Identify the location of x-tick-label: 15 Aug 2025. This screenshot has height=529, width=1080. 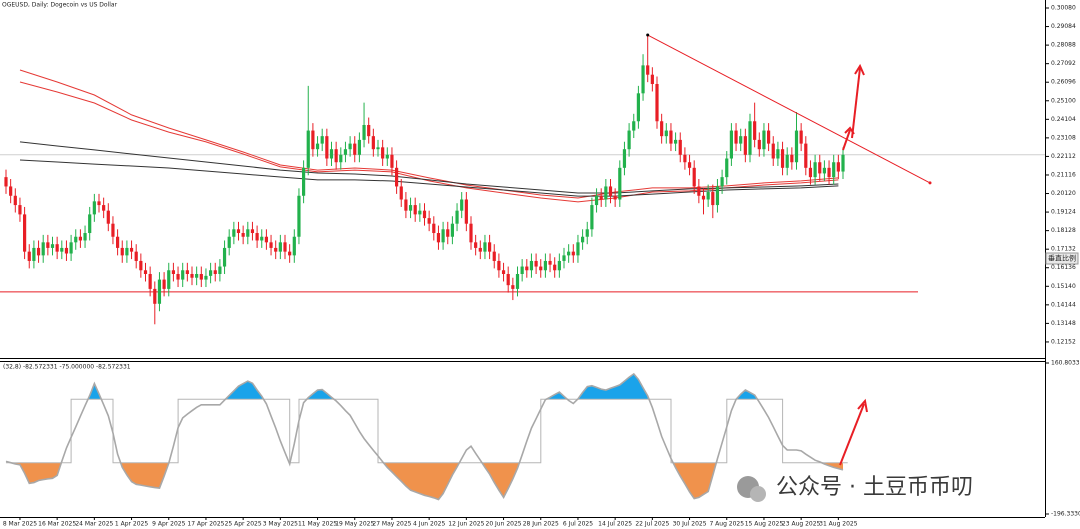
(764, 524).